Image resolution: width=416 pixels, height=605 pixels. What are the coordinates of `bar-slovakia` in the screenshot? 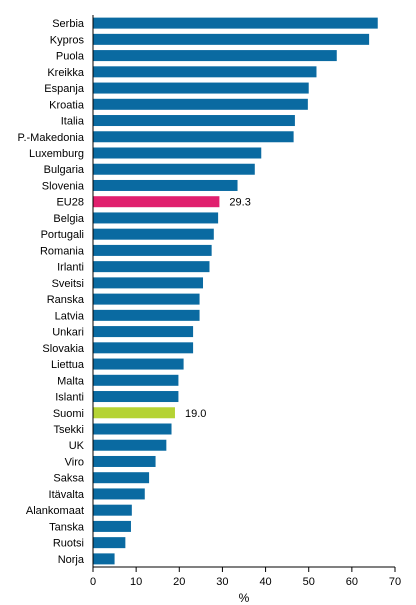 It's located at (143, 348).